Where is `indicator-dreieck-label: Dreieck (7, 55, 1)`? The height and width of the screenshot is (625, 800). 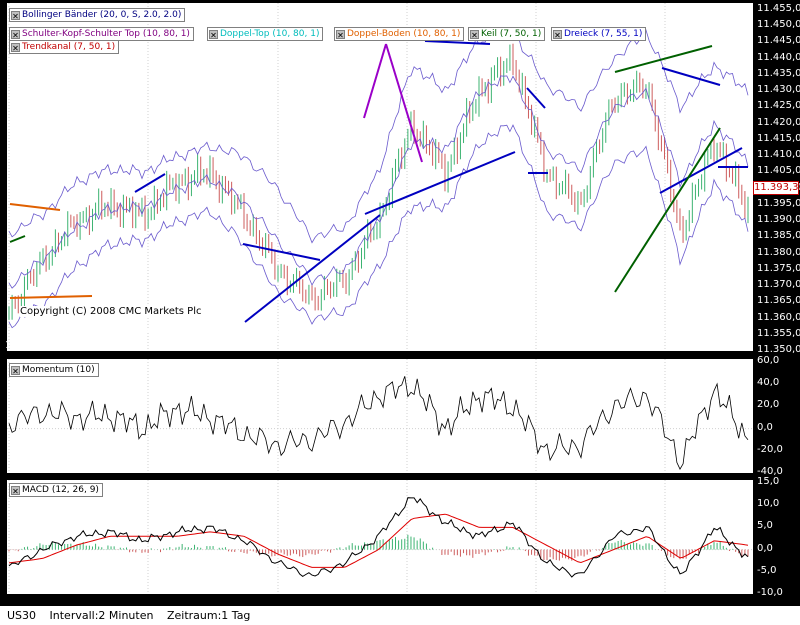
indicator-dreieck-label: Dreieck (7, 55, 1) is located at coordinates (603, 33).